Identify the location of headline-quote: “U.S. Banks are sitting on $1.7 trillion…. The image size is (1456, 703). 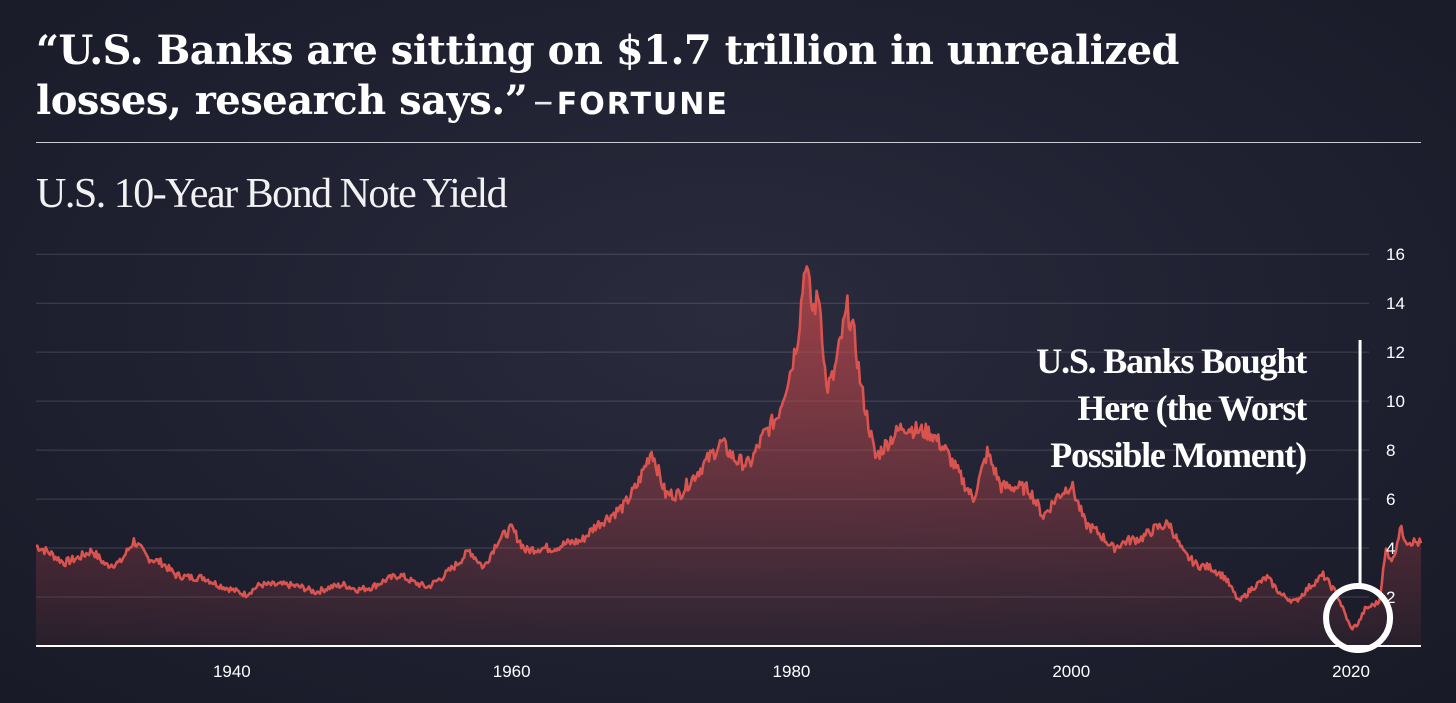
(608, 75).